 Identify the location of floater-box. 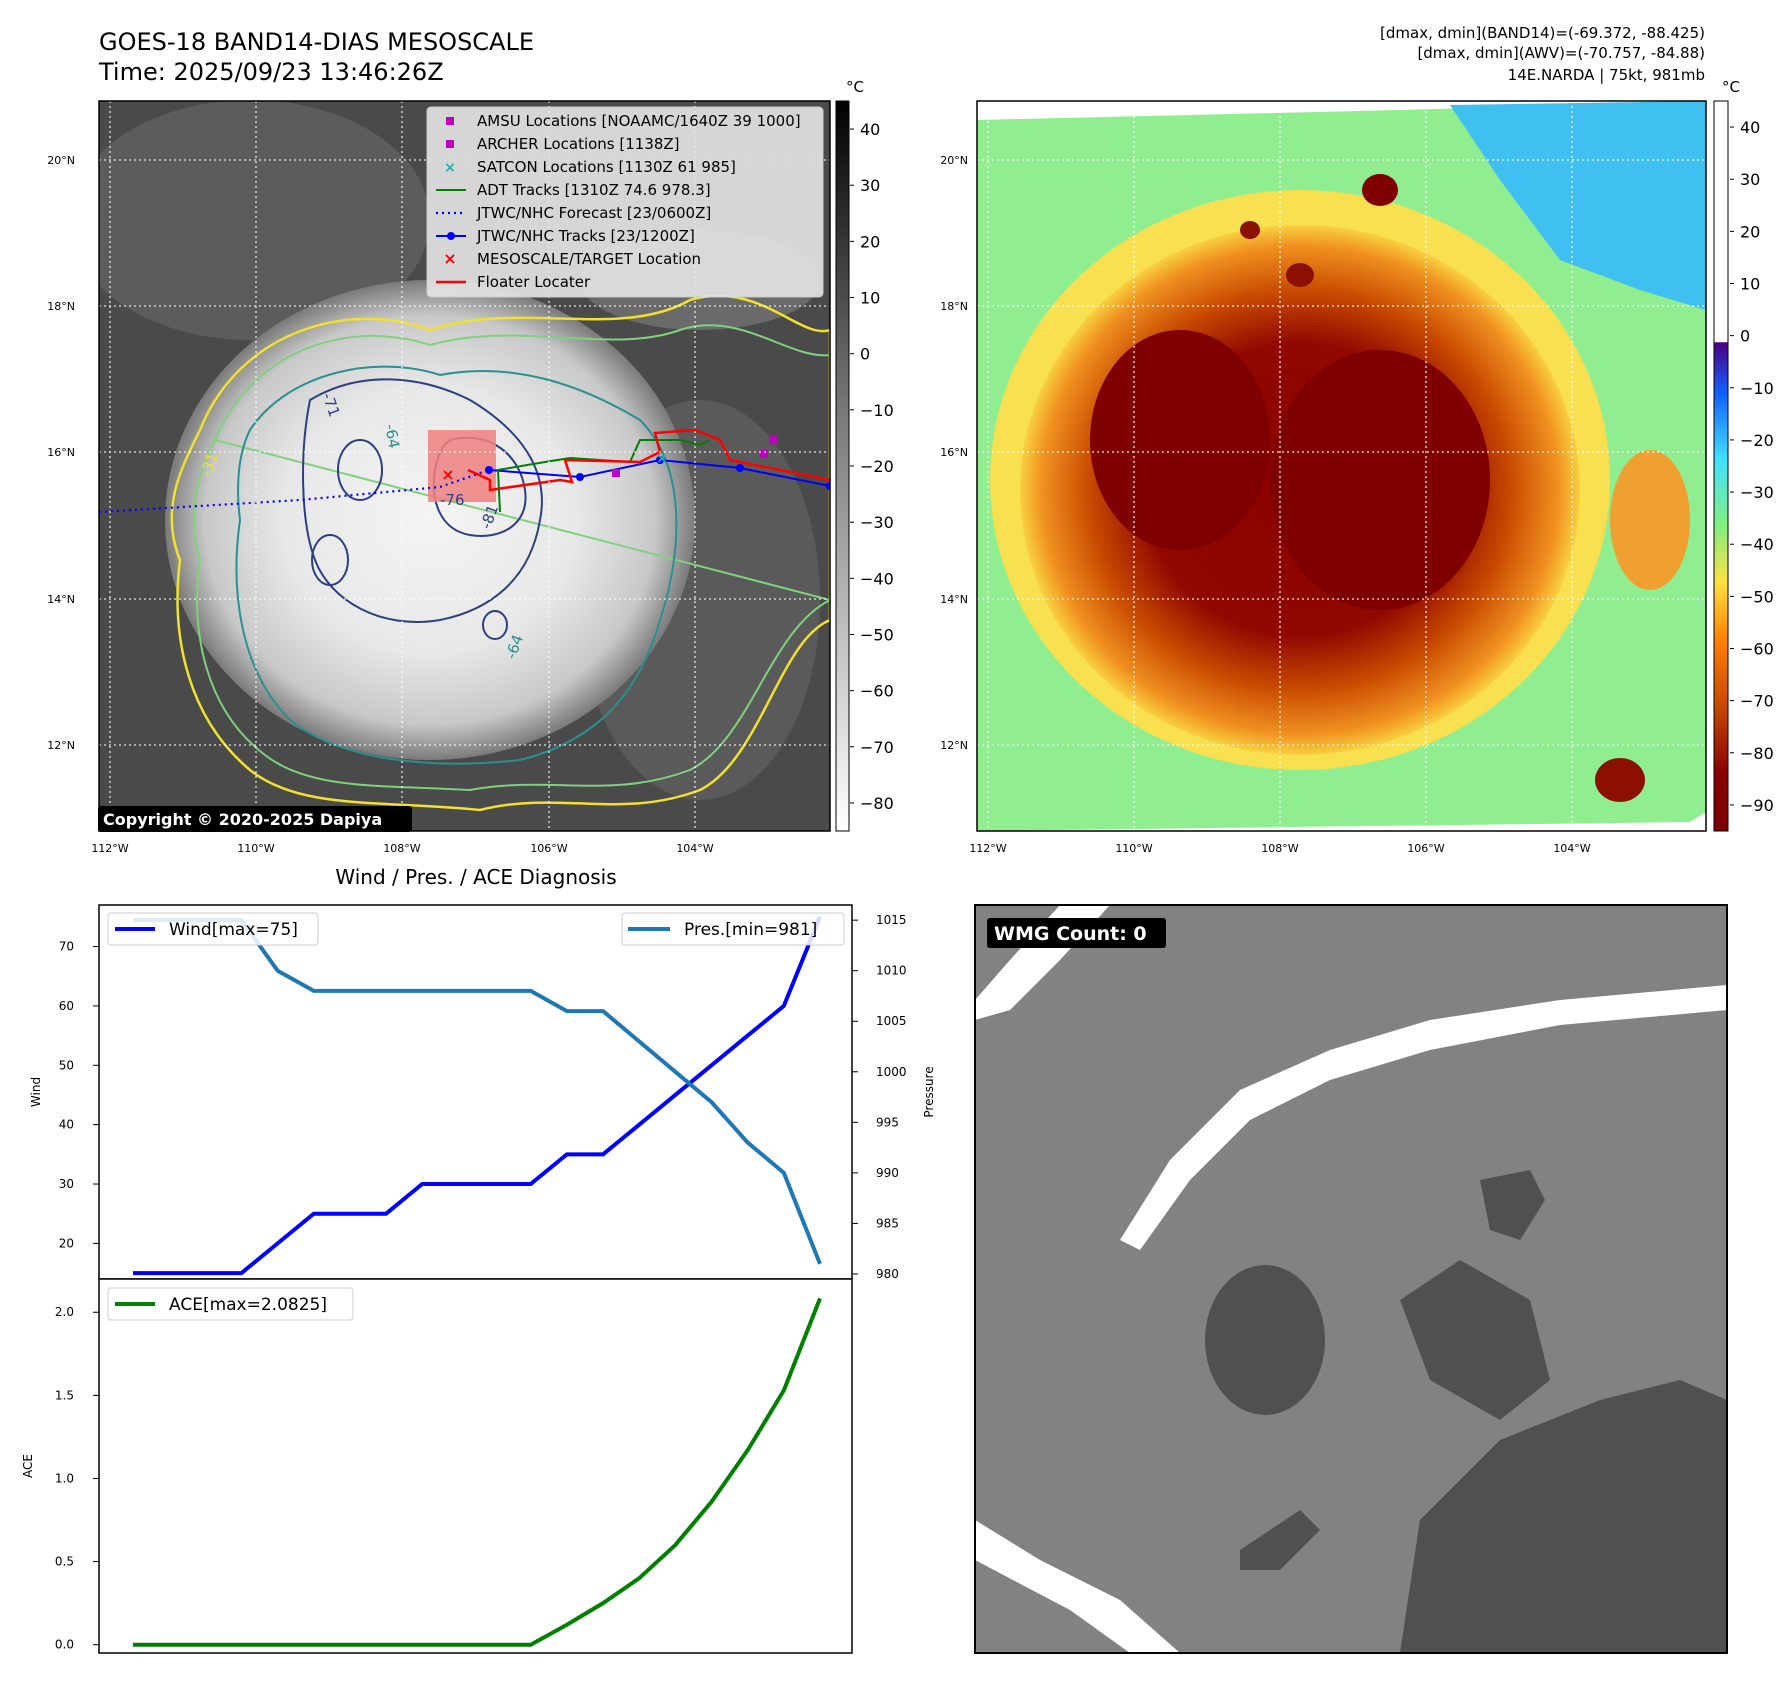
(462, 466).